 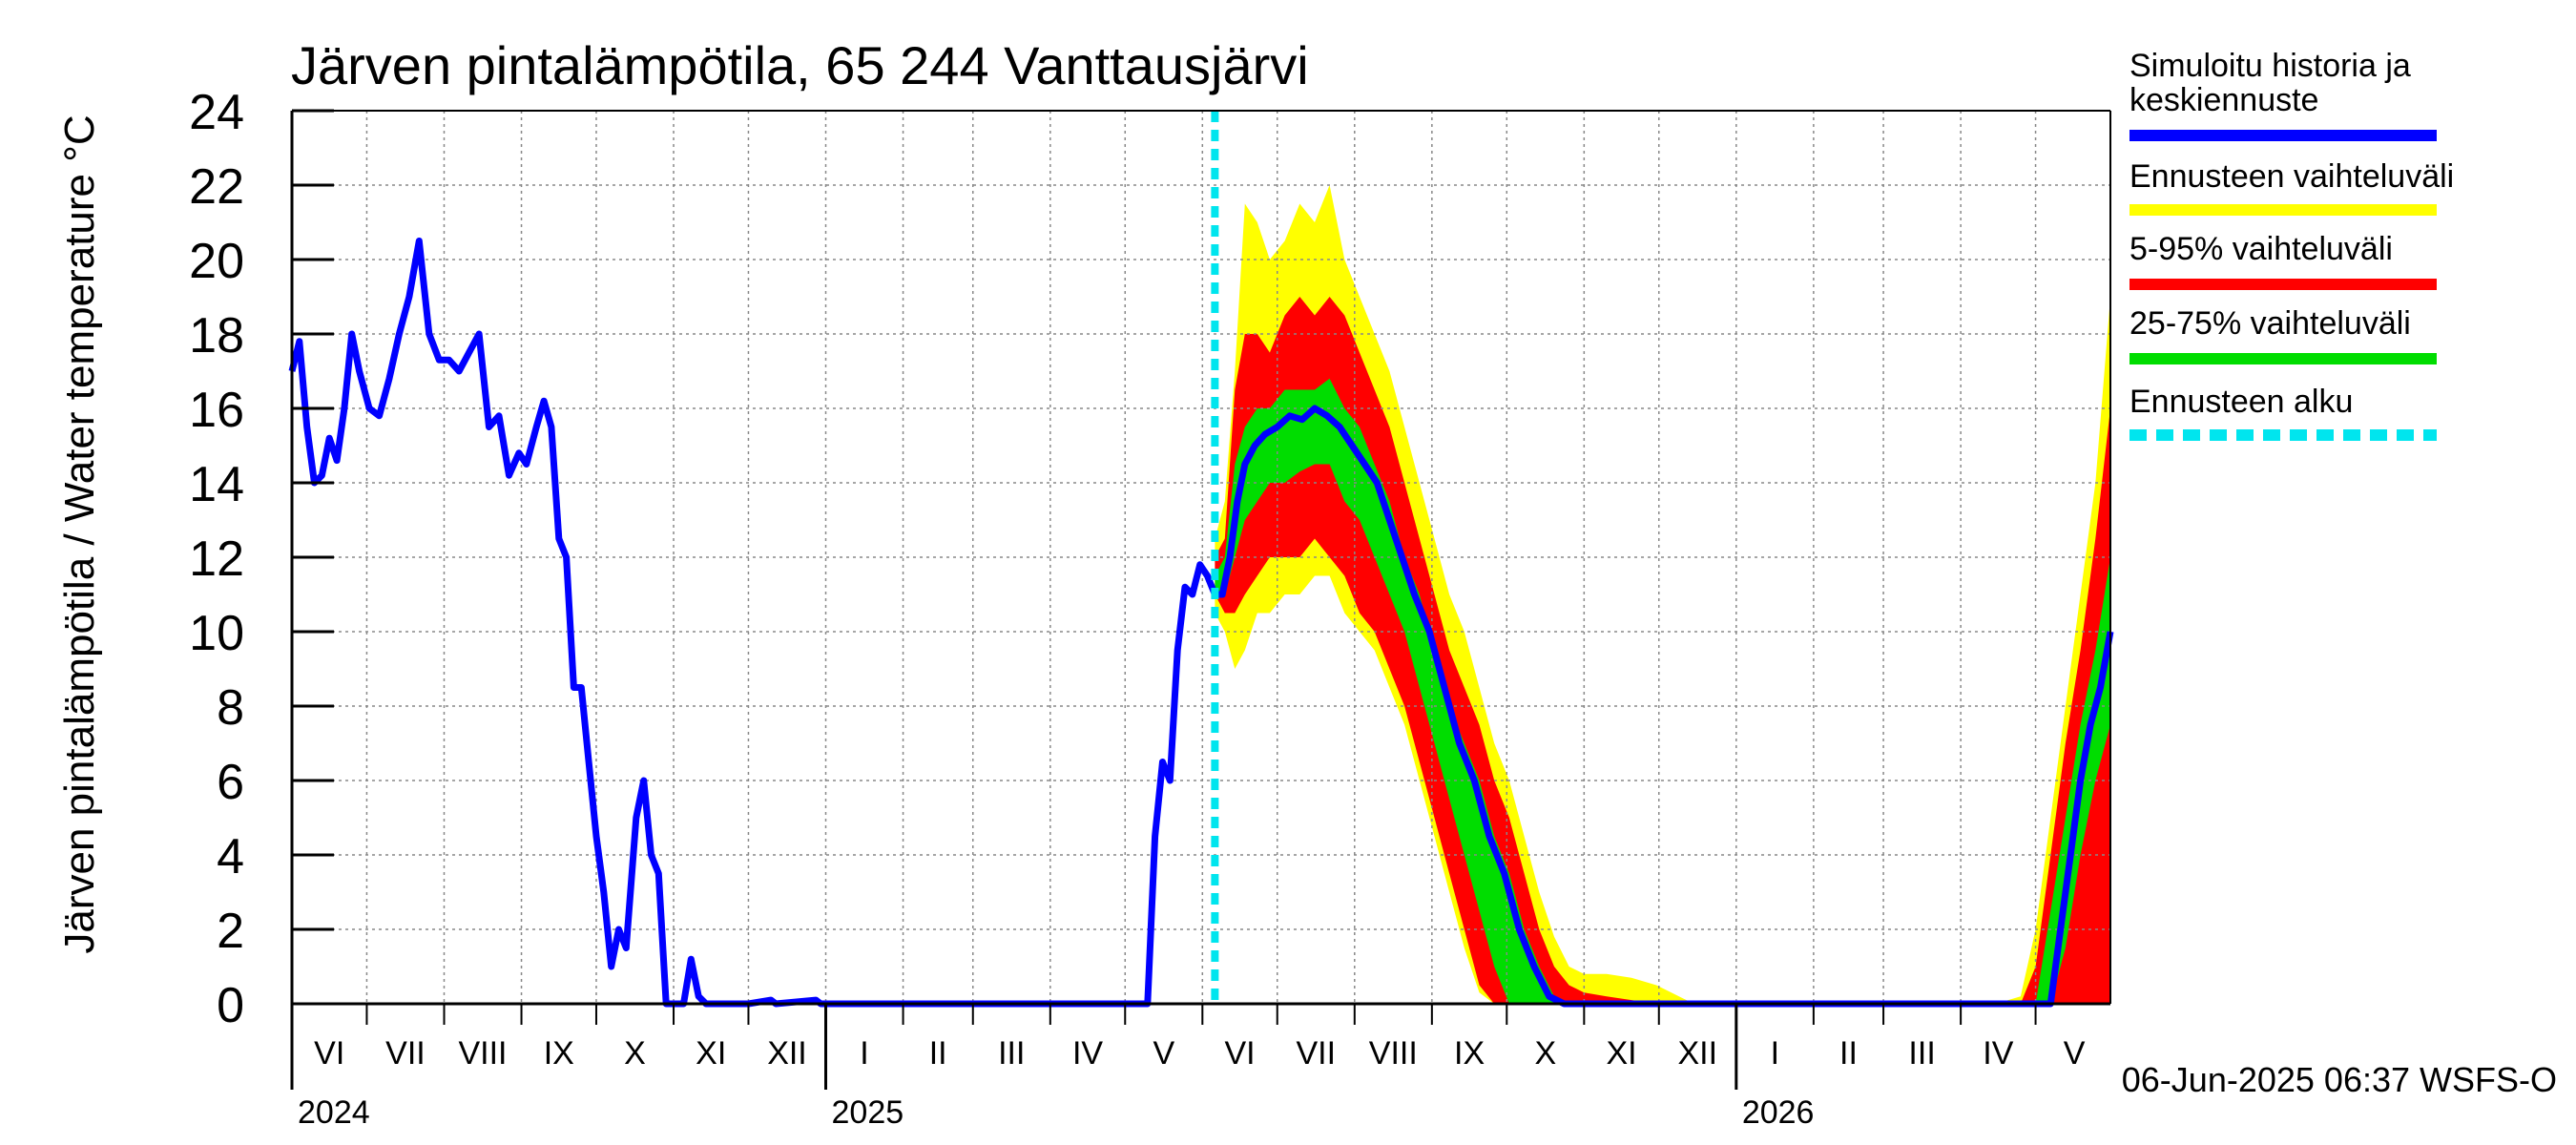 I want to click on y-tick-label: 12, so click(x=216, y=559).